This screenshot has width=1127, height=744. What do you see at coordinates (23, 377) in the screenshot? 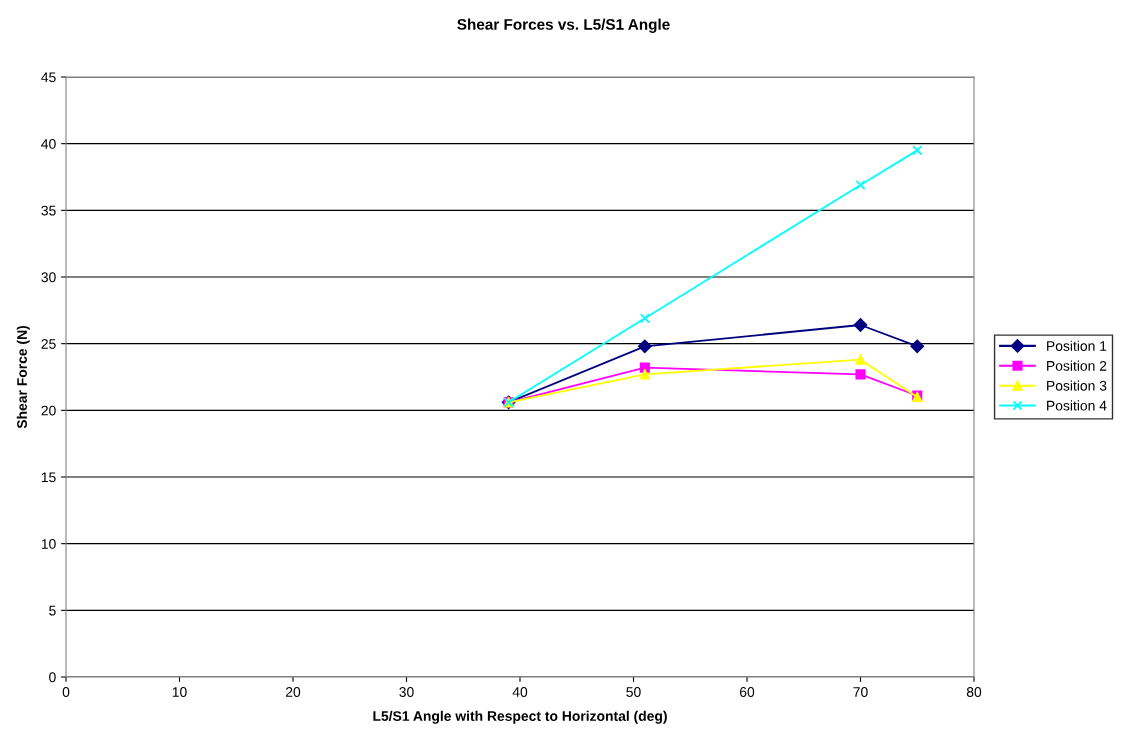
I see `y-axis-title: Shear Force (N)` at bounding box center [23, 377].